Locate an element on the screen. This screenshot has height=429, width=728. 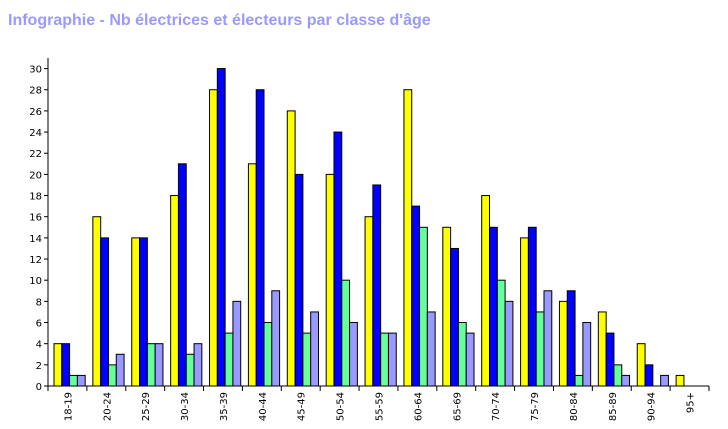
y-tick-label: 8 is located at coordinates (39, 302).